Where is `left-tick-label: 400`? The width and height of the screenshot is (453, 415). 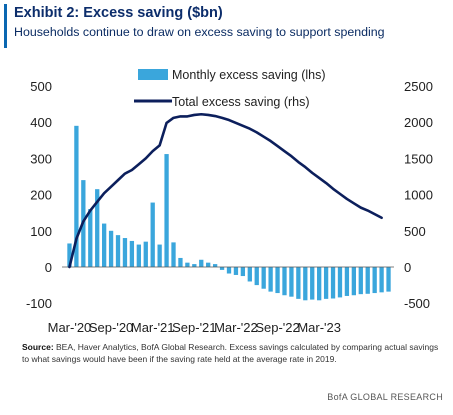
left-tick-label: 400 is located at coordinates (41, 122).